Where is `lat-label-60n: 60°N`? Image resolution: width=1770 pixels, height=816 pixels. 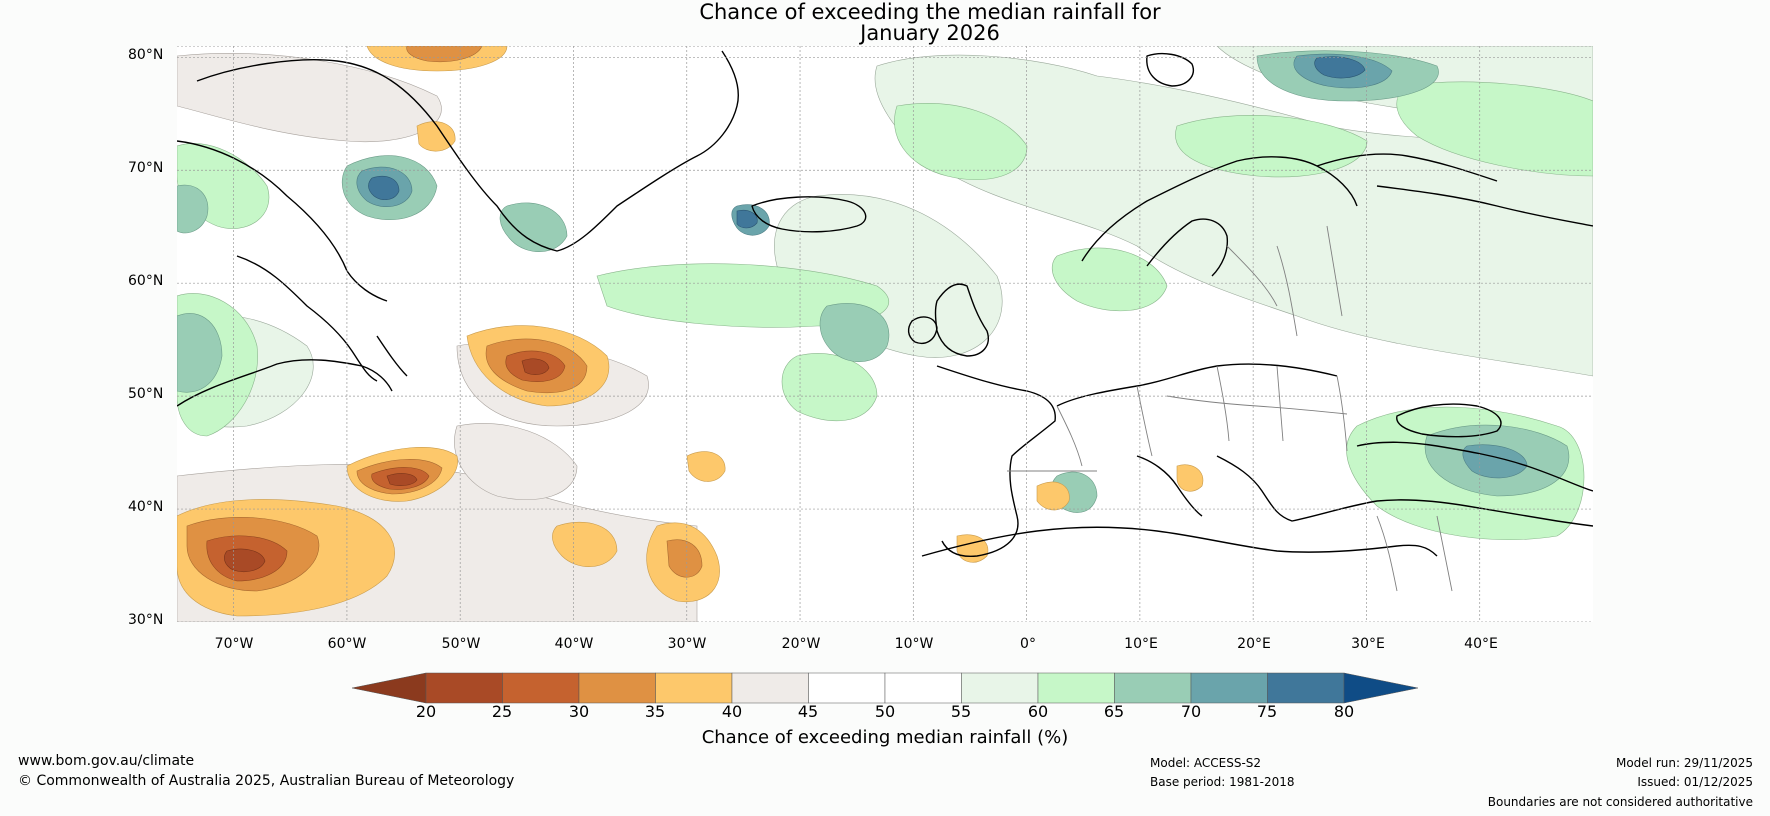 lat-label-60n: 60°N is located at coordinates (146, 281).